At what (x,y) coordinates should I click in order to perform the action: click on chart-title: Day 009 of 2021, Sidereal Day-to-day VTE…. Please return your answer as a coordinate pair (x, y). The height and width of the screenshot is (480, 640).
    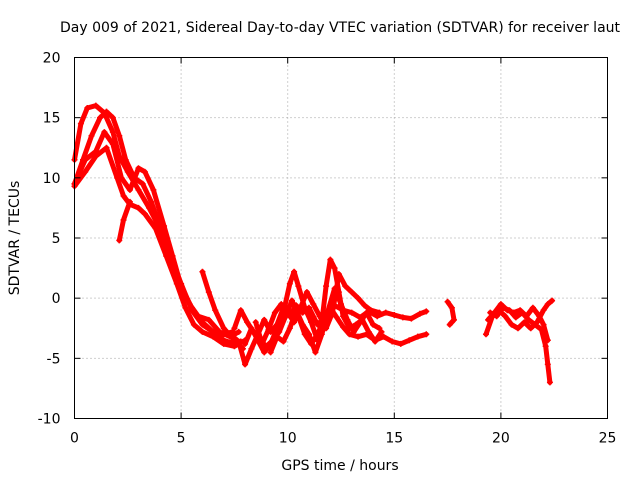
    Looking at the image, I should click on (340, 28).